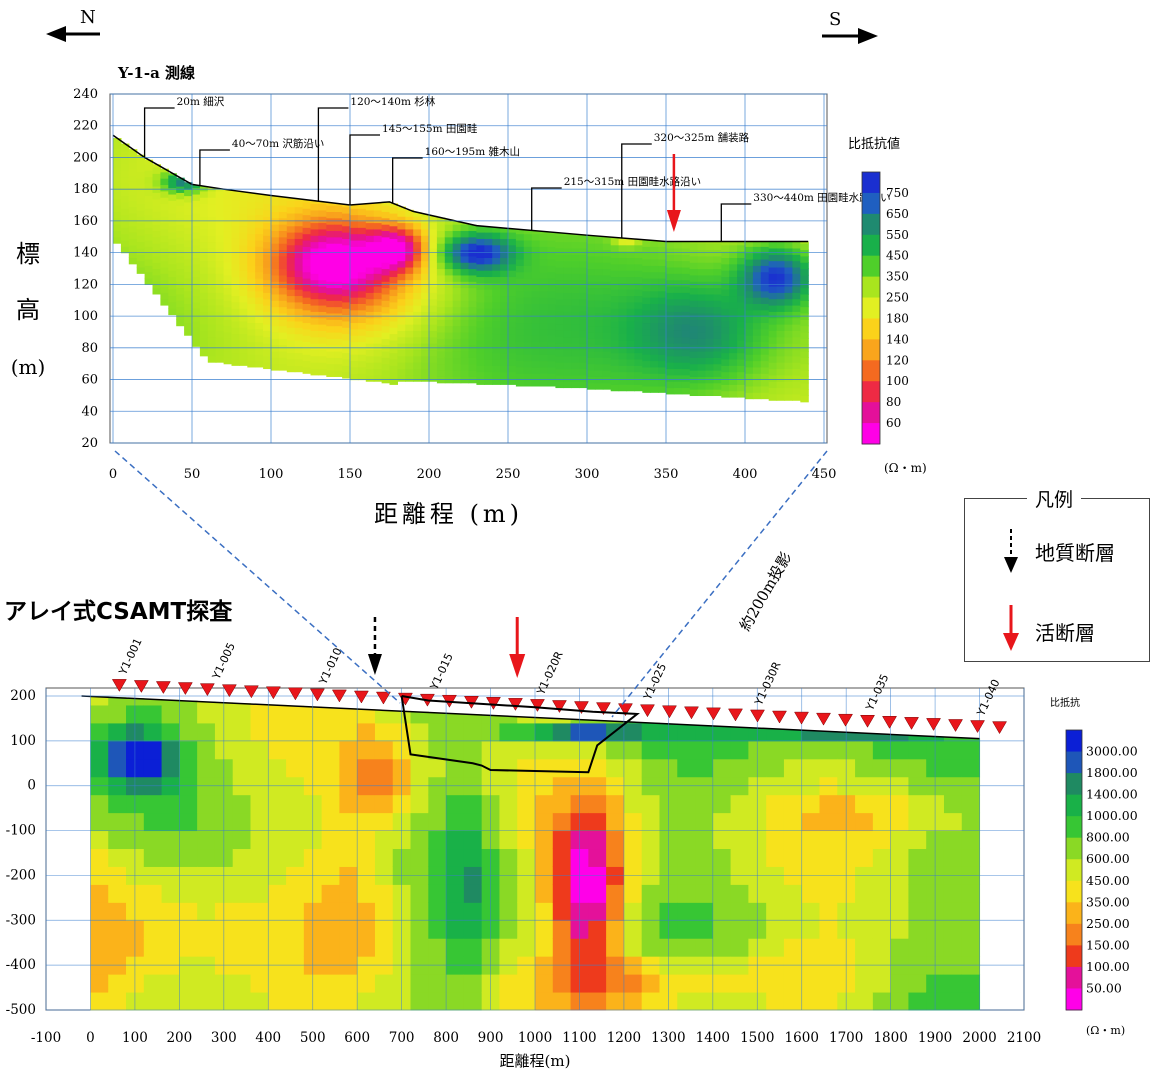 Image resolution: width=1153 pixels, height=1077 pixels. I want to click on top-x-tick: 0, so click(113, 474).